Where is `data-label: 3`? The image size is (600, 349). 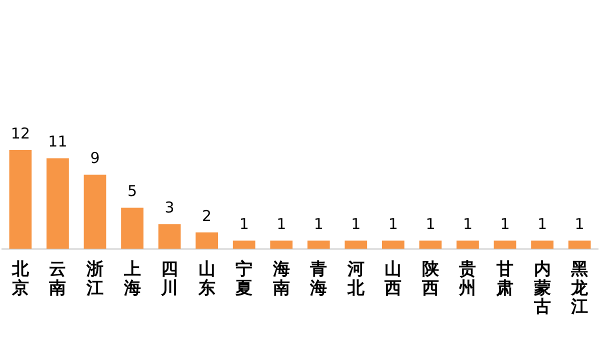
data-label: 3 is located at coordinates (169, 207).